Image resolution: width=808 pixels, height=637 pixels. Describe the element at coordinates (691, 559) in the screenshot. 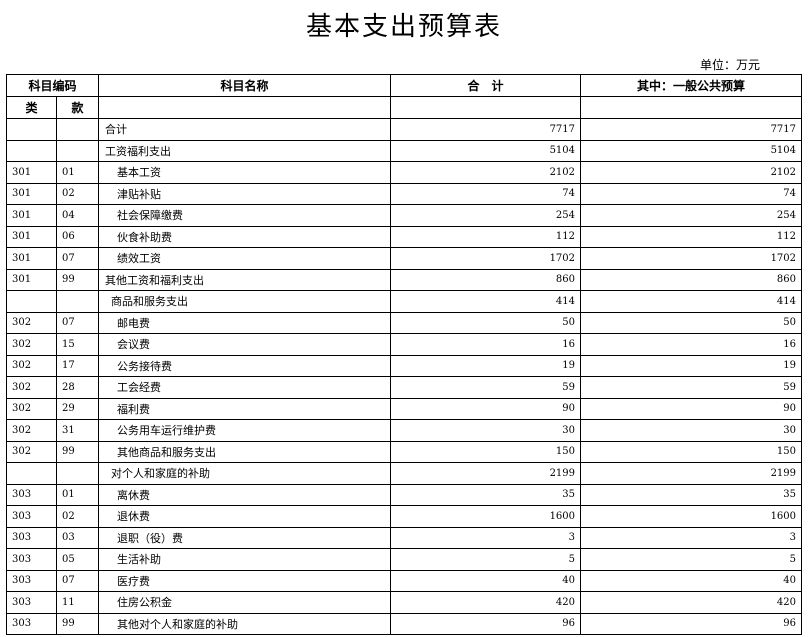

I see `general-cell: 5` at that location.